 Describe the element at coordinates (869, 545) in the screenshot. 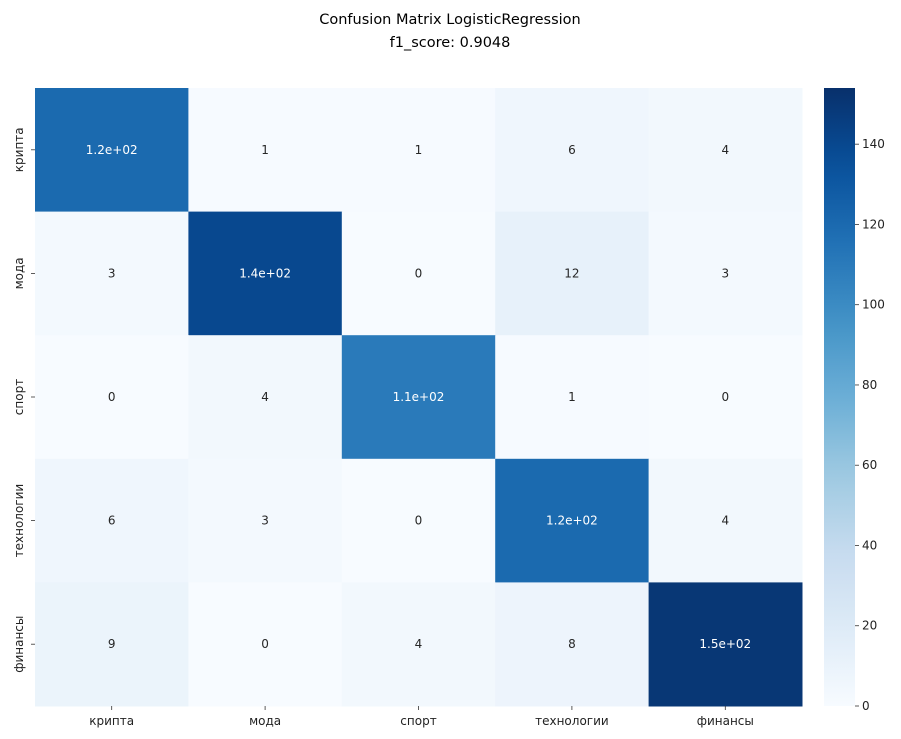

I see `colorbar-tick-label: 40` at that location.